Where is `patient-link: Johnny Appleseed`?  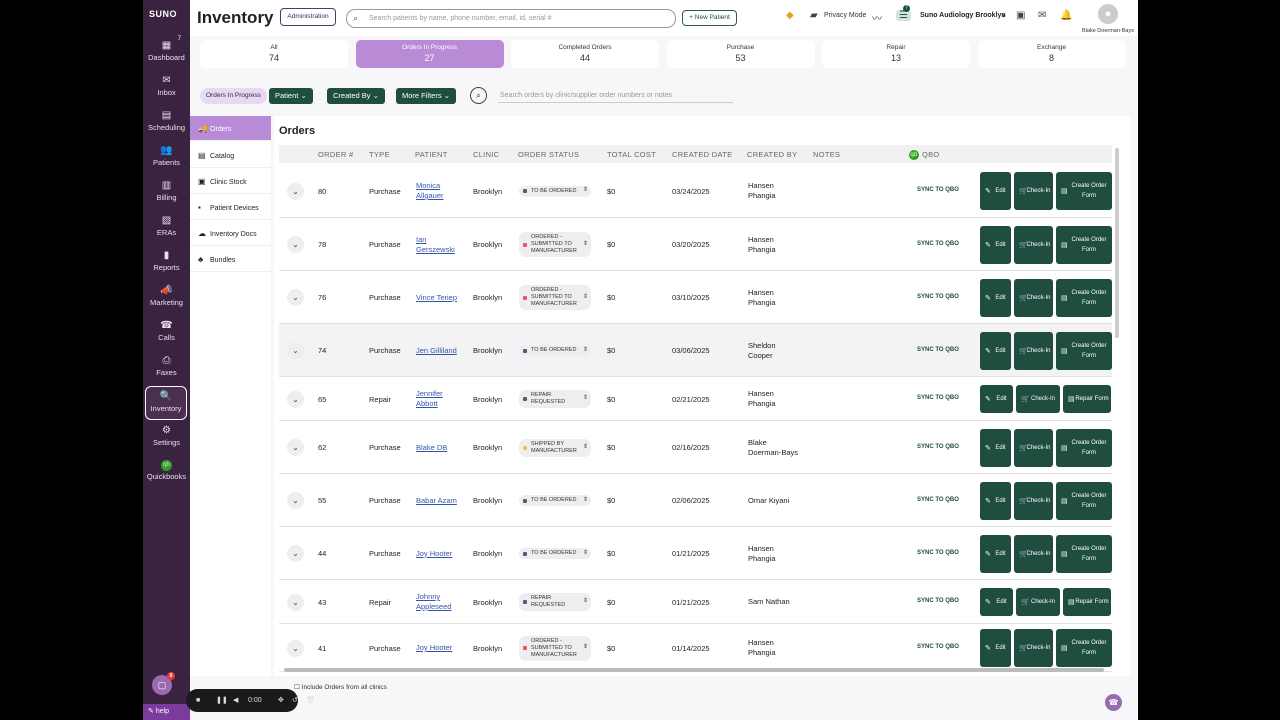 patient-link: Johnny Appleseed is located at coordinates (433, 602).